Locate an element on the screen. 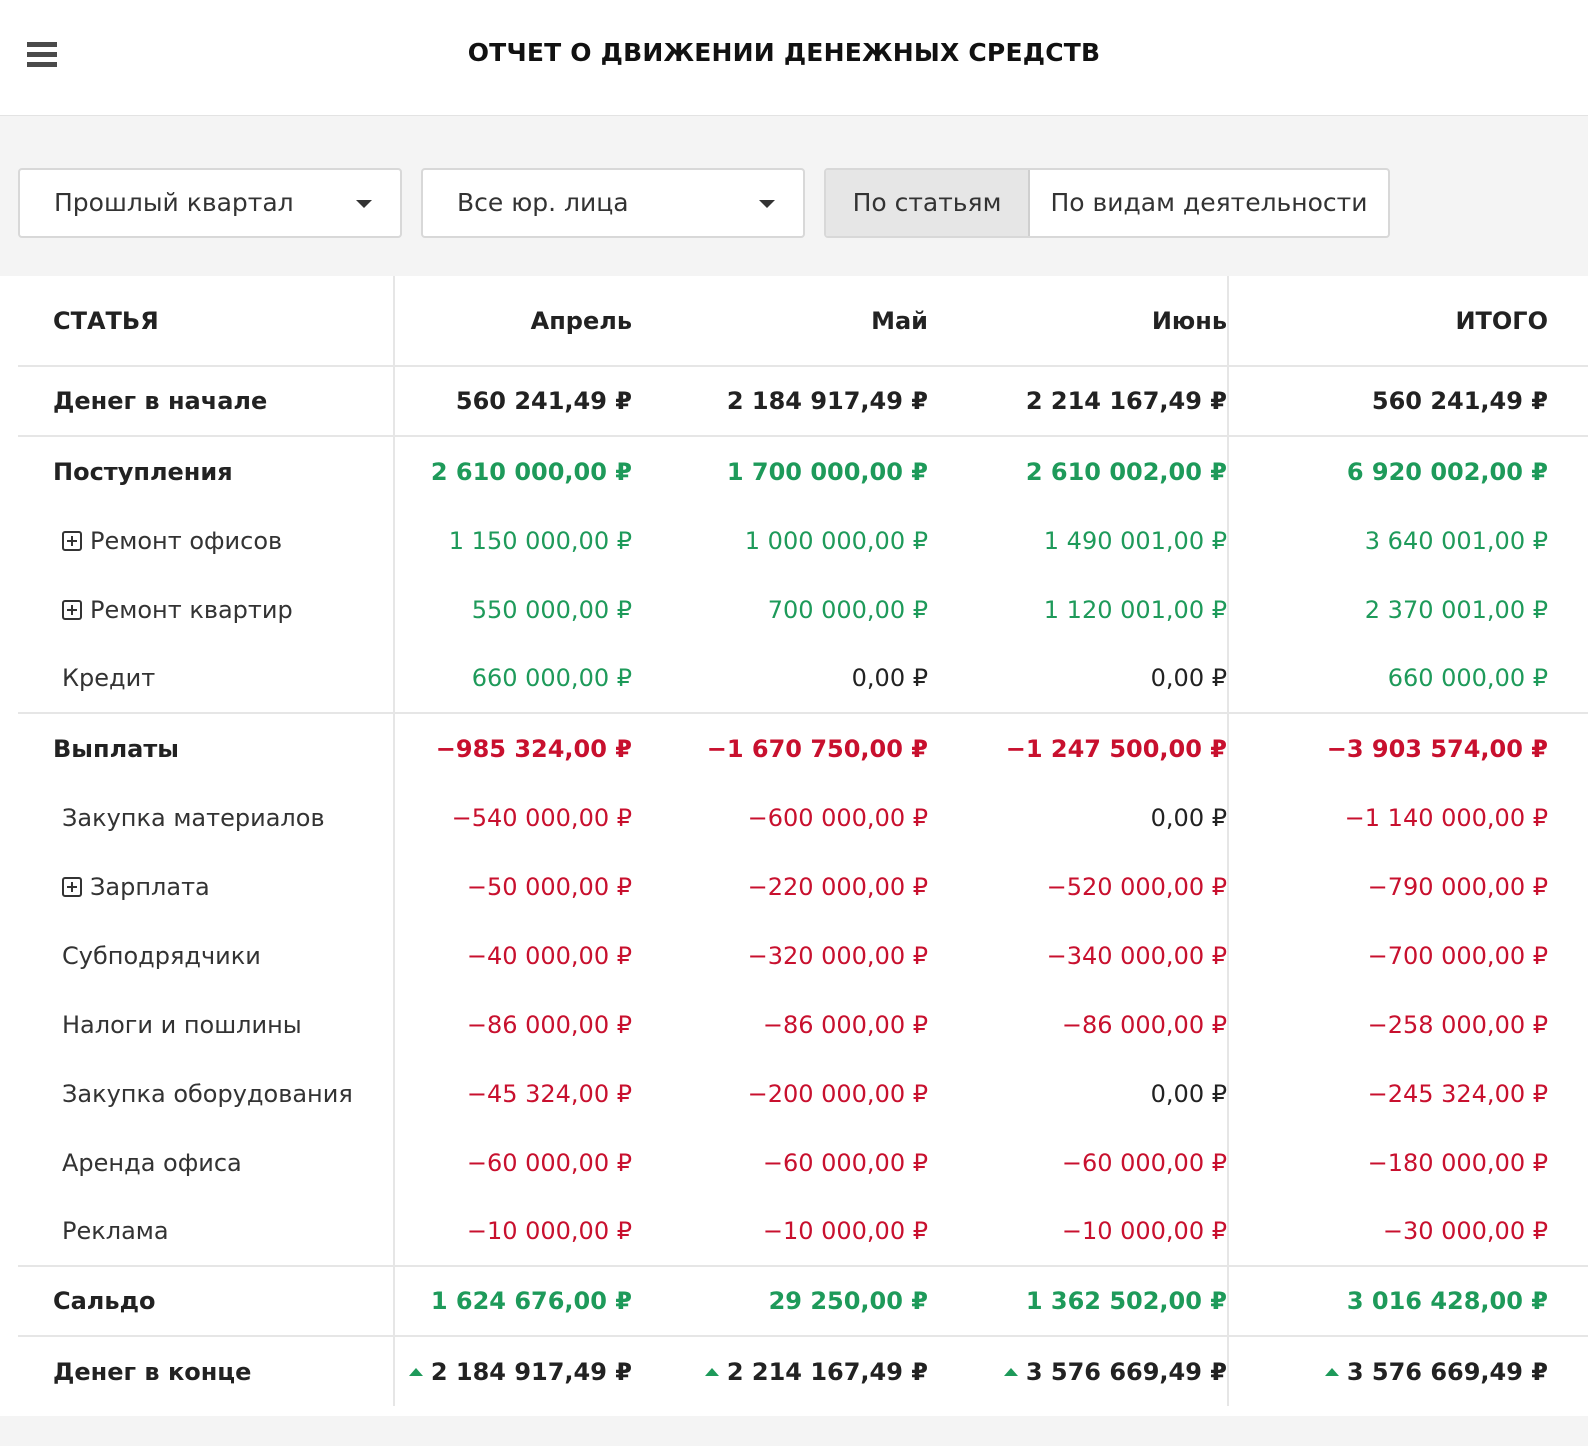 This screenshot has width=1588, height=1446. cell-total: −258 000,00 ₽ is located at coordinates (1407, 1024).